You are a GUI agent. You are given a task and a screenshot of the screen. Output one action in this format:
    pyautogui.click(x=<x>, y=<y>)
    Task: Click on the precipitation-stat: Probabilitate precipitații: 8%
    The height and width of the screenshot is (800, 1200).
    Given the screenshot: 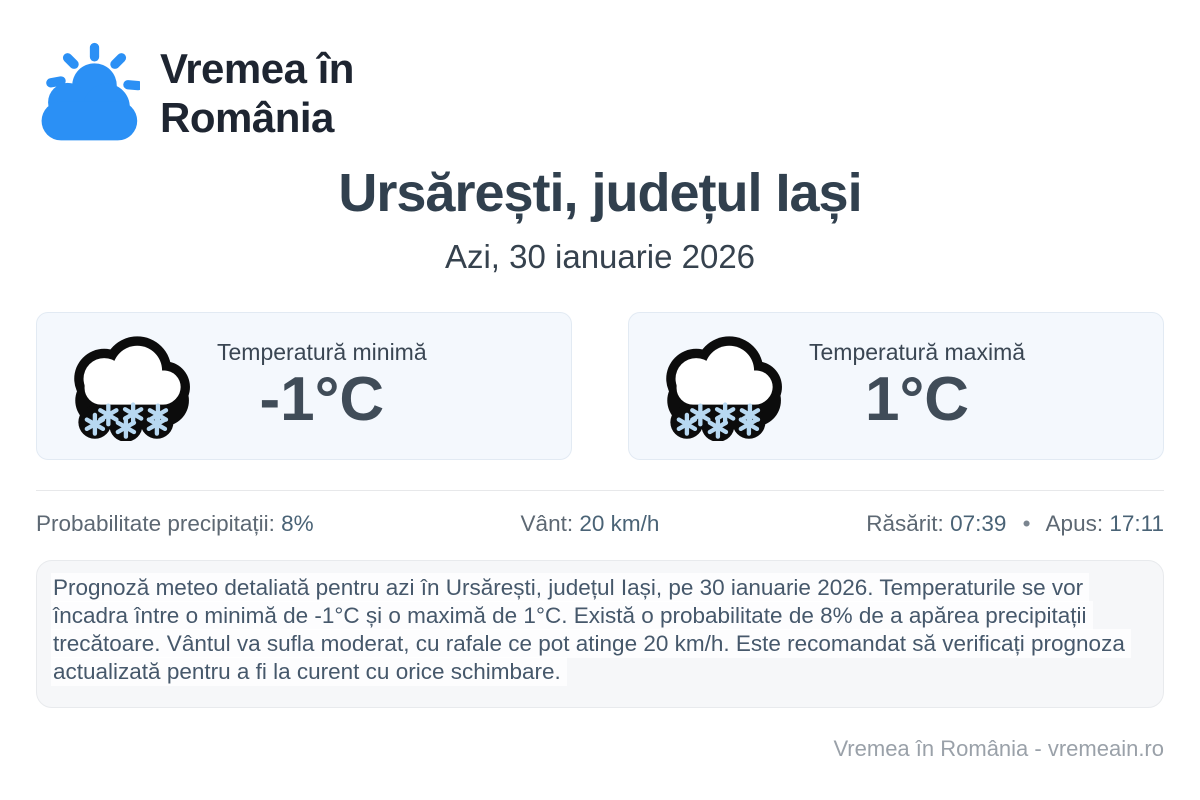 What is the action you would take?
    pyautogui.click(x=175, y=524)
    